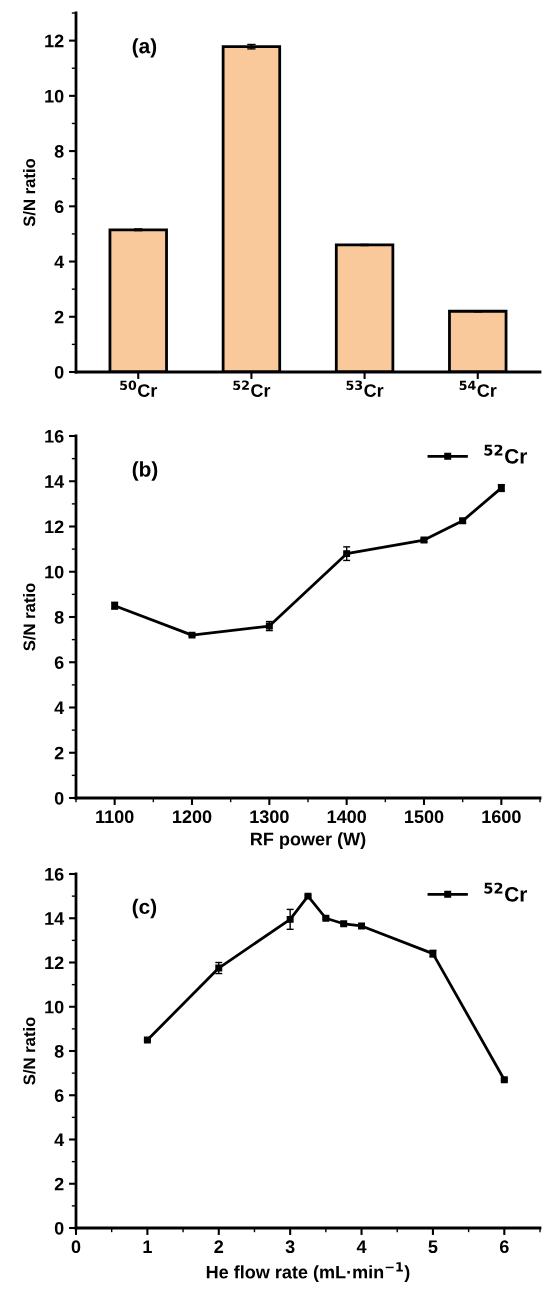 The width and height of the screenshot is (547, 1293). What do you see at coordinates (308, 841) in the screenshot?
I see `x-axis-title: RF power (W)` at bounding box center [308, 841].